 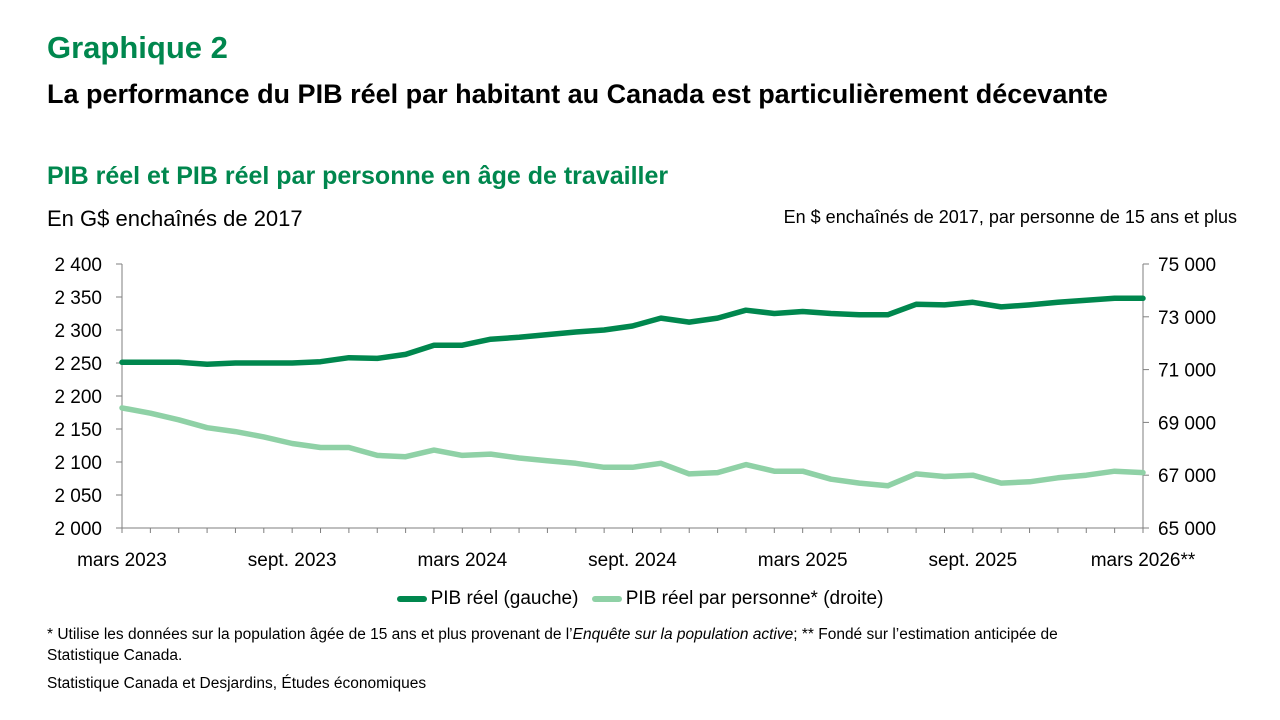 I want to click on chart-label: Graphique 2, so click(x=137, y=47).